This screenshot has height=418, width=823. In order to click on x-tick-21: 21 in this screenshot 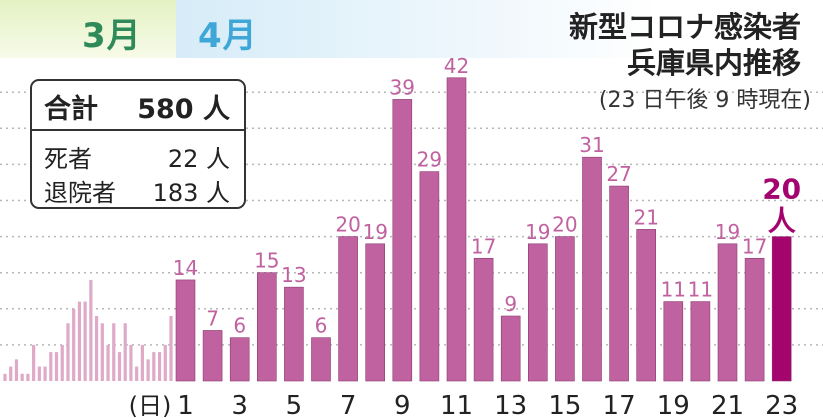, I will do `click(727, 404)`.